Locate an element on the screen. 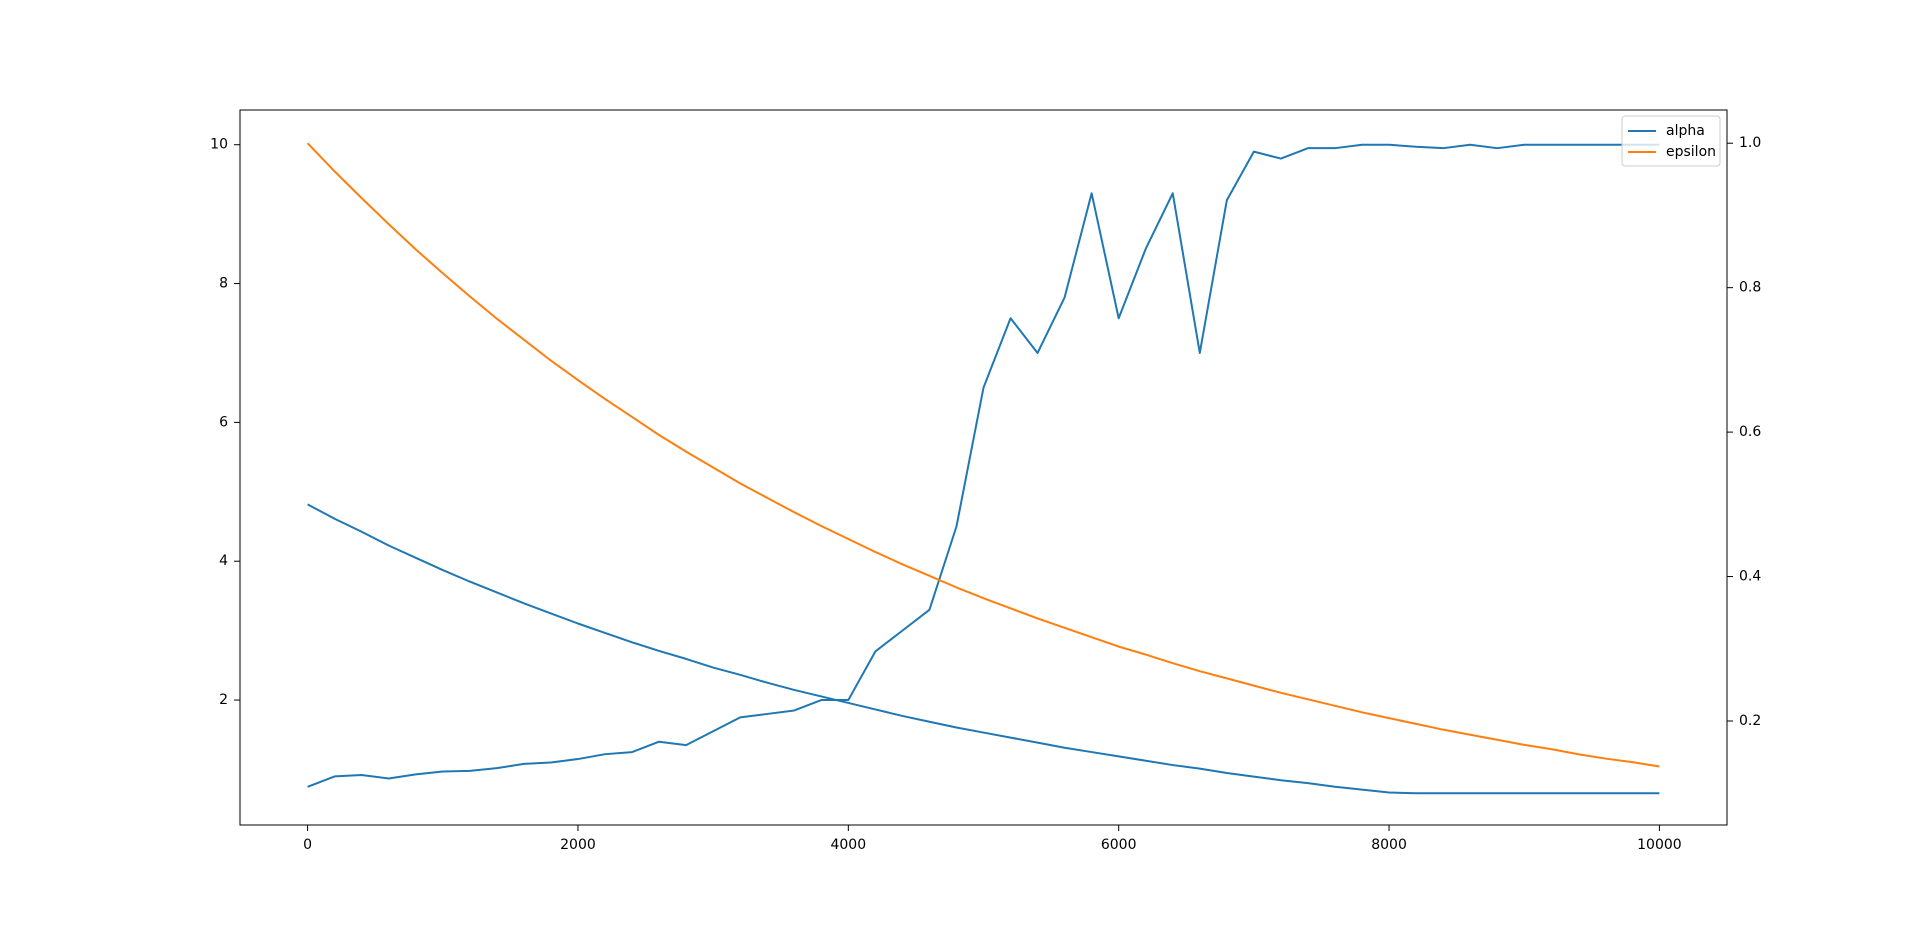 This screenshot has height=927, width=1920. y2-tick-label: 0.6 is located at coordinates (1750, 432).